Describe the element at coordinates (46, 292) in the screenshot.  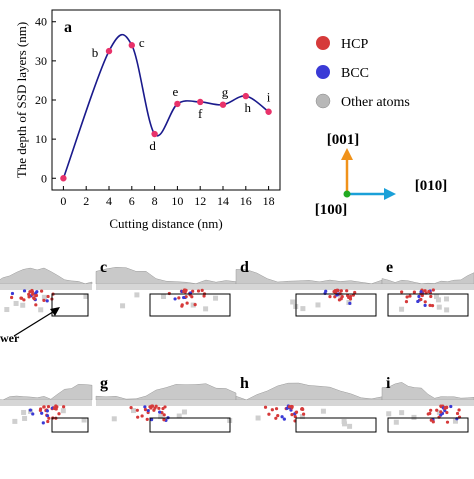
I see `snapshot-panel` at that location.